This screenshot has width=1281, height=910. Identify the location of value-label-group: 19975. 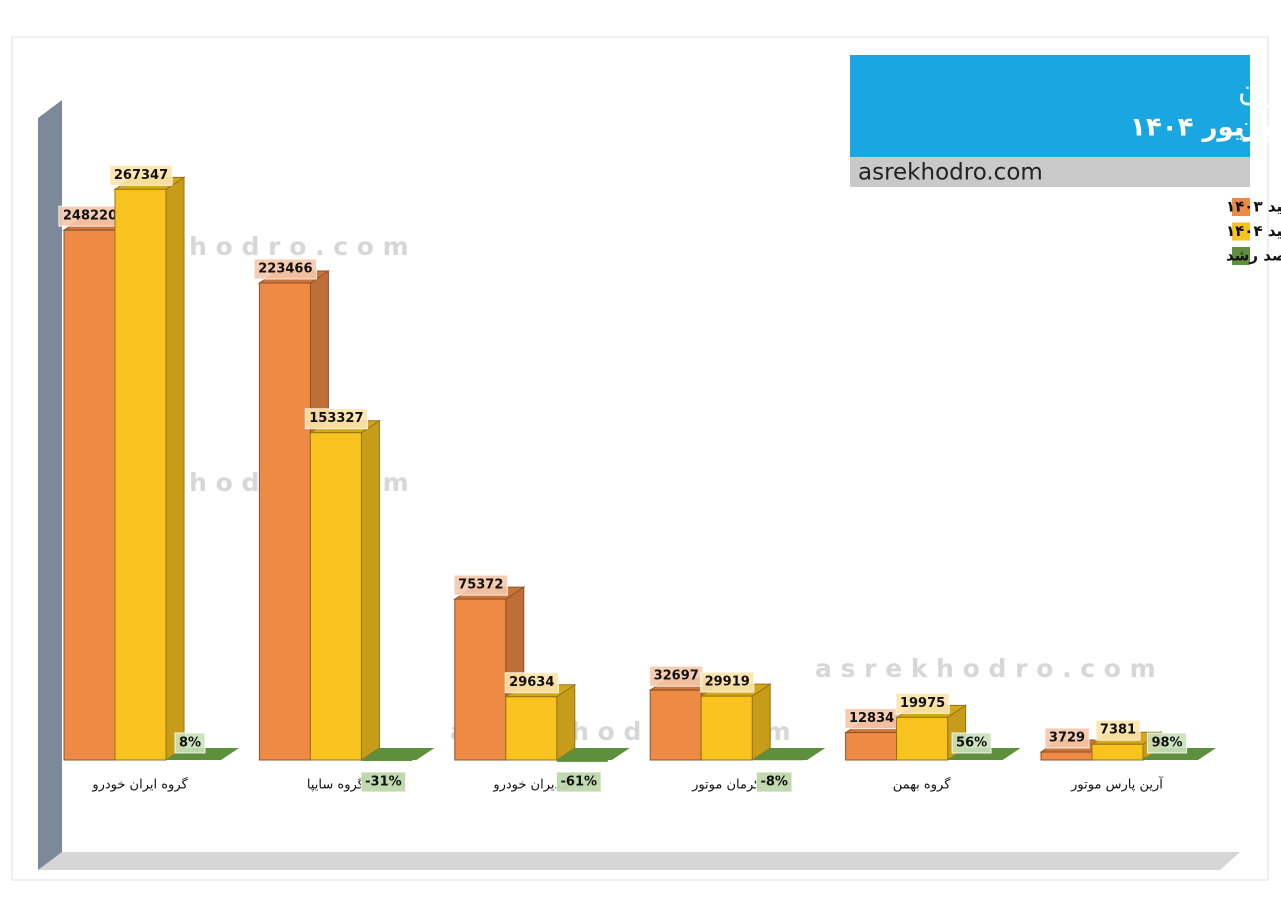
(922, 703).